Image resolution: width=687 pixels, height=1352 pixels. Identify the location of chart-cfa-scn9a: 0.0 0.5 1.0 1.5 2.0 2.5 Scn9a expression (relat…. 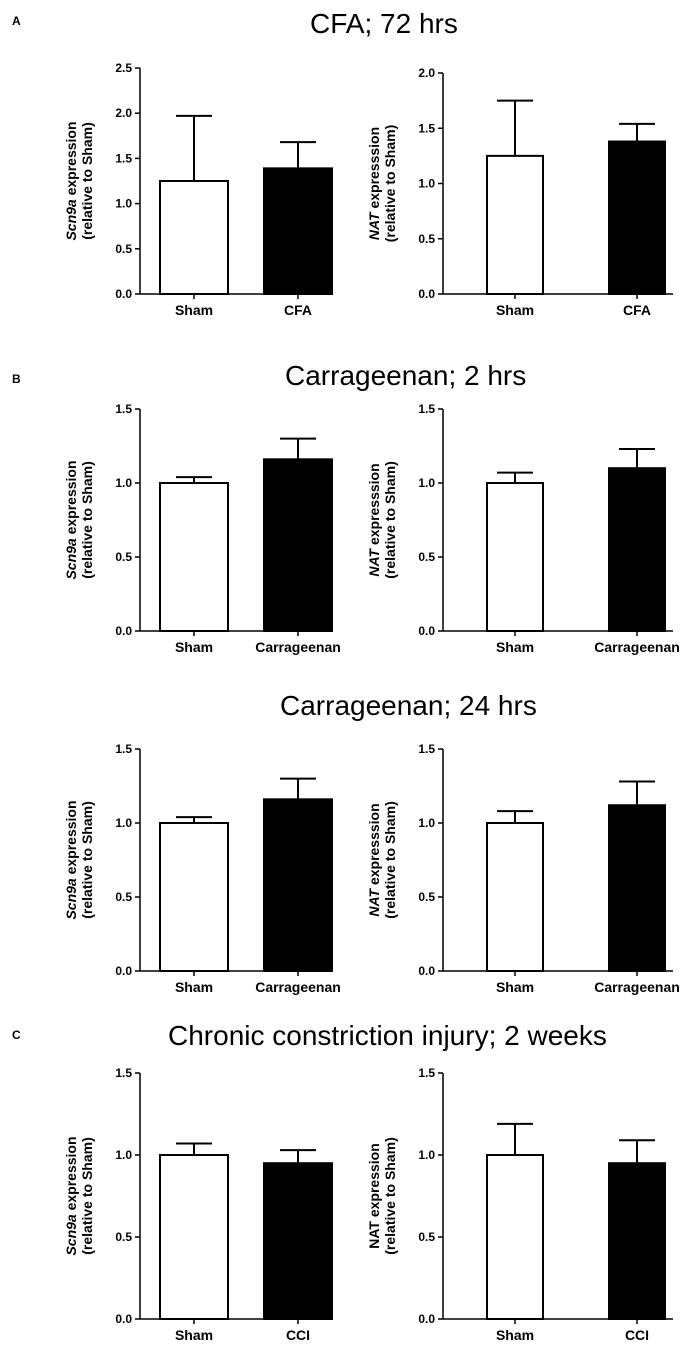
(198, 189).